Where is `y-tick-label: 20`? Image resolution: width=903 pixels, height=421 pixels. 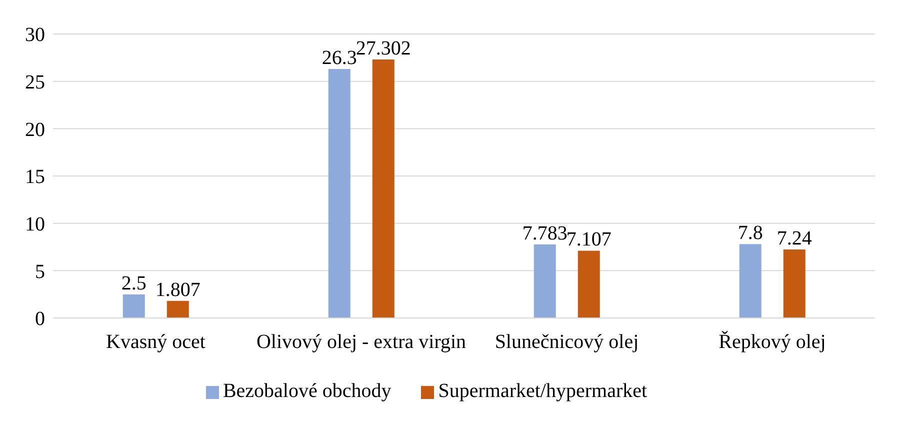 y-tick-label: 20 is located at coordinates (35, 129).